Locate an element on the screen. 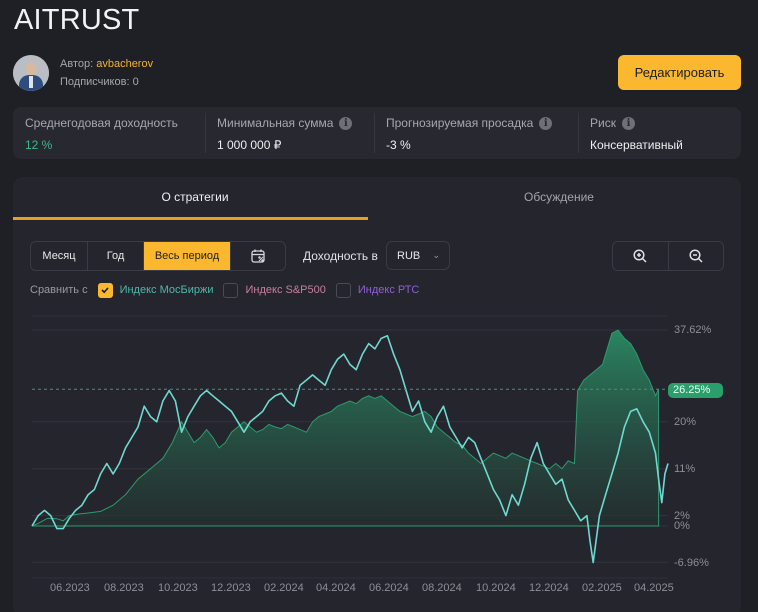 The width and height of the screenshot is (758, 612). checkmark-icon is located at coordinates (105, 290).